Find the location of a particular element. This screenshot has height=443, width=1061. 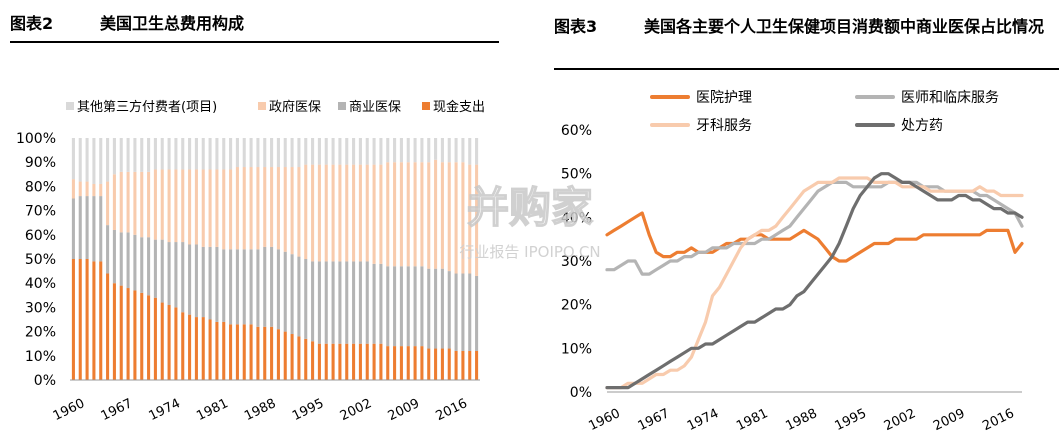

x-tick-label: 2002 is located at coordinates (356, 410).